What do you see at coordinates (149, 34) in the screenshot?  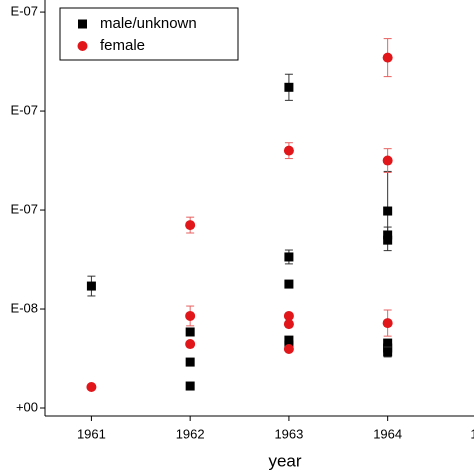 I see `legend-box` at bounding box center [149, 34].